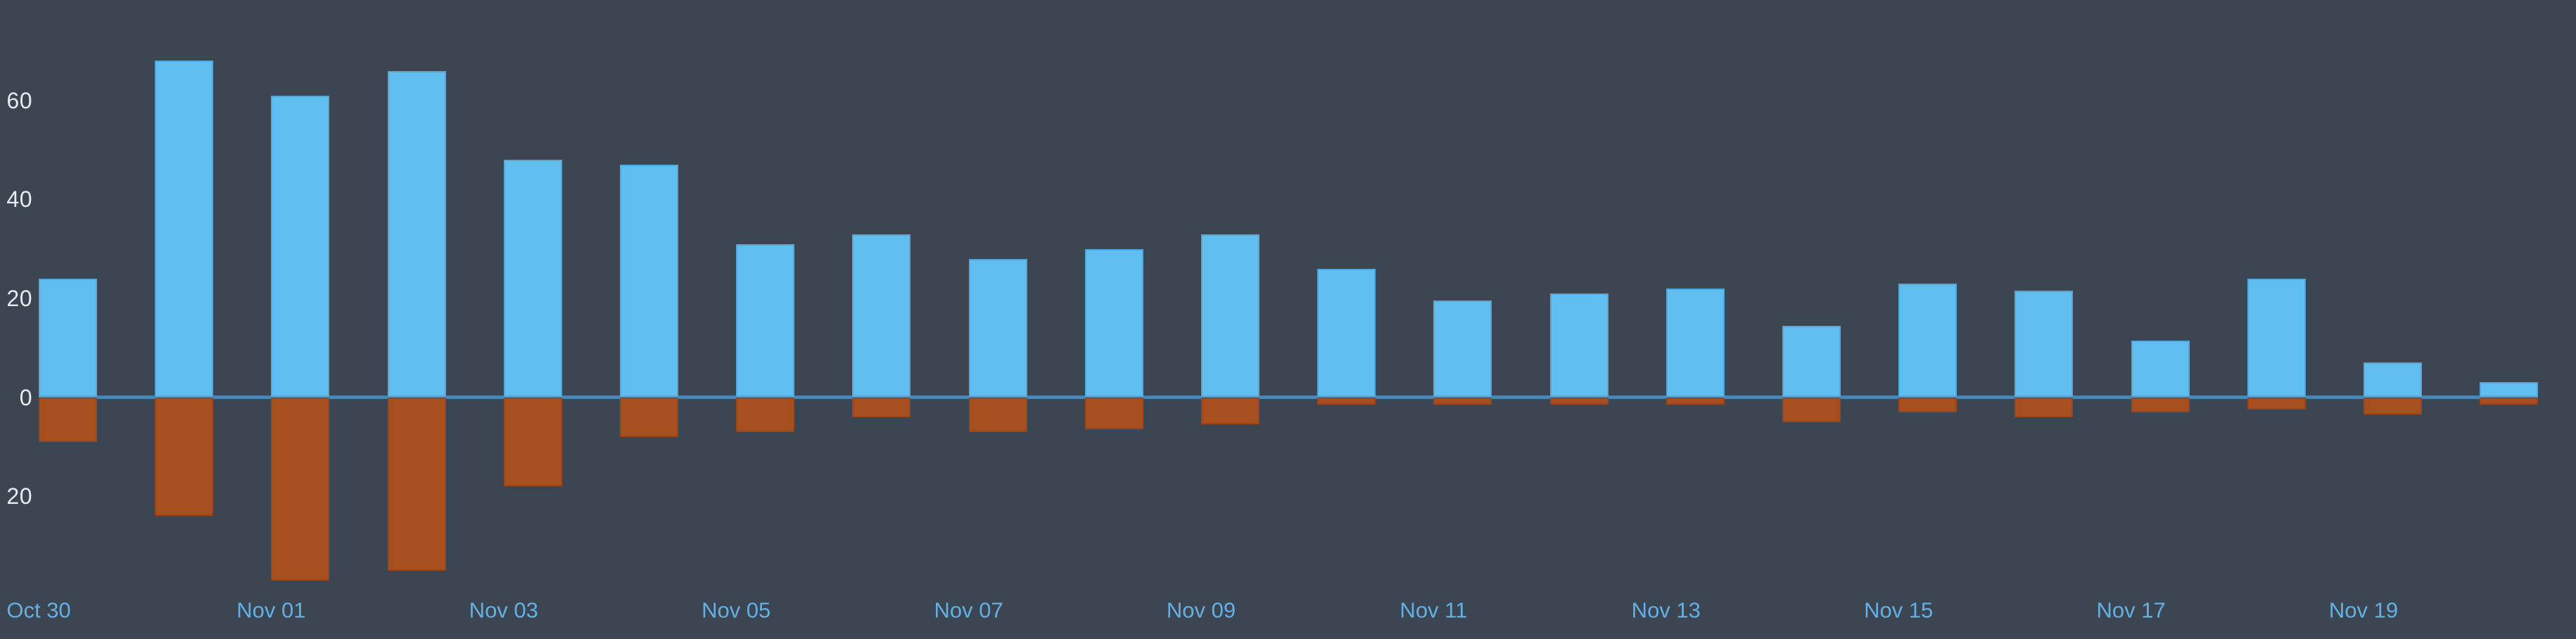  What do you see at coordinates (1289, 397) in the screenshot?
I see `zero-axis-line` at bounding box center [1289, 397].